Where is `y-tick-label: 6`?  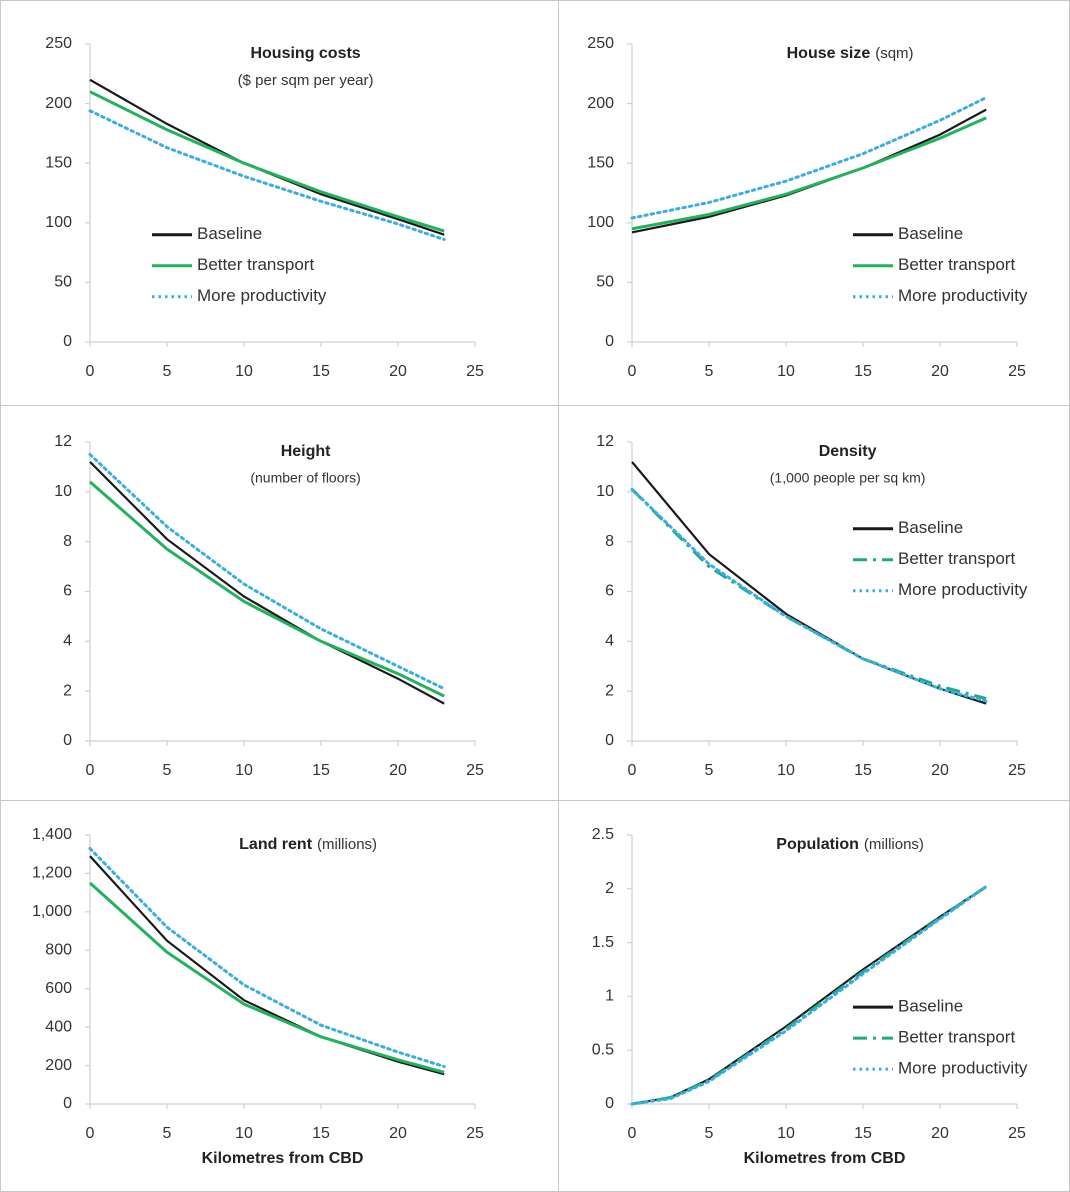 y-tick-label: 6 is located at coordinates (67, 591).